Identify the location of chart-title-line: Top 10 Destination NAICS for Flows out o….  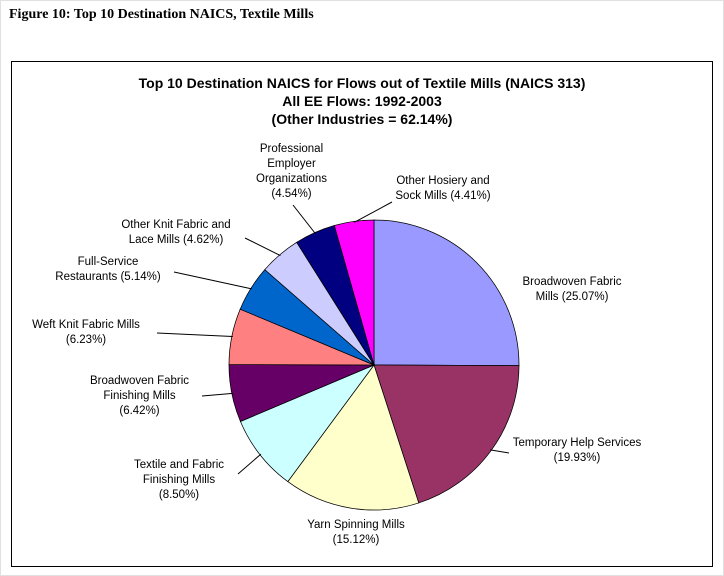
(362, 83).